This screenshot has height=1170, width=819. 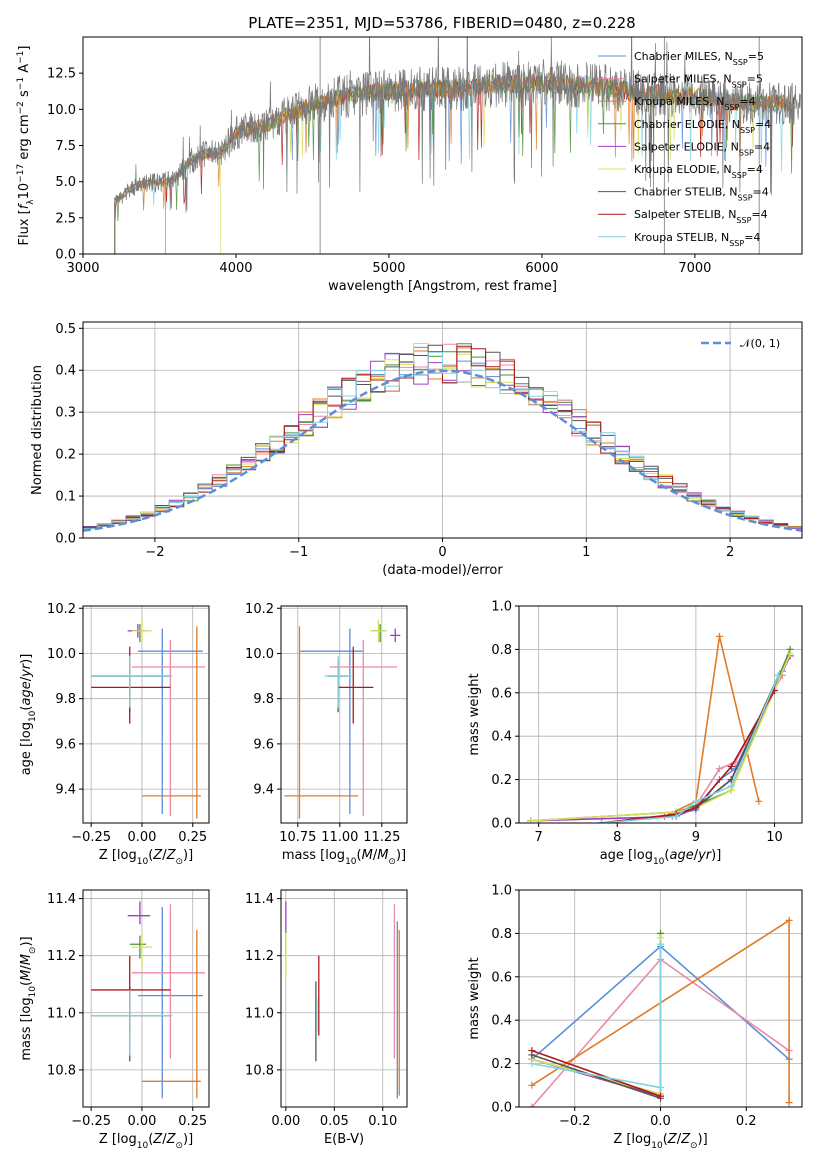 What do you see at coordinates (596, 1073) in the screenshot?
I see `series-salpeter-stelib` at bounding box center [596, 1073].